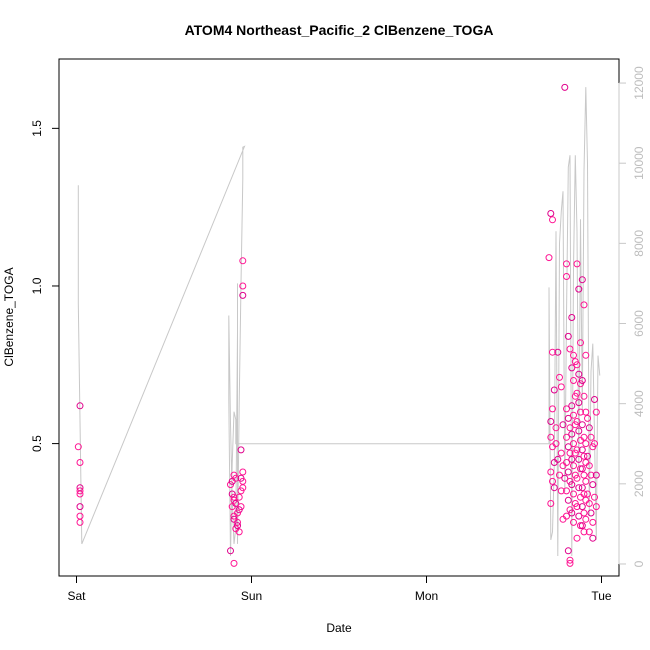 The width and height of the screenshot is (650, 650). What do you see at coordinates (339, 30) in the screenshot?
I see `chart-title: ATOM4 Northeast_Pacific_2 ClBenzene_TOGA` at bounding box center [339, 30].